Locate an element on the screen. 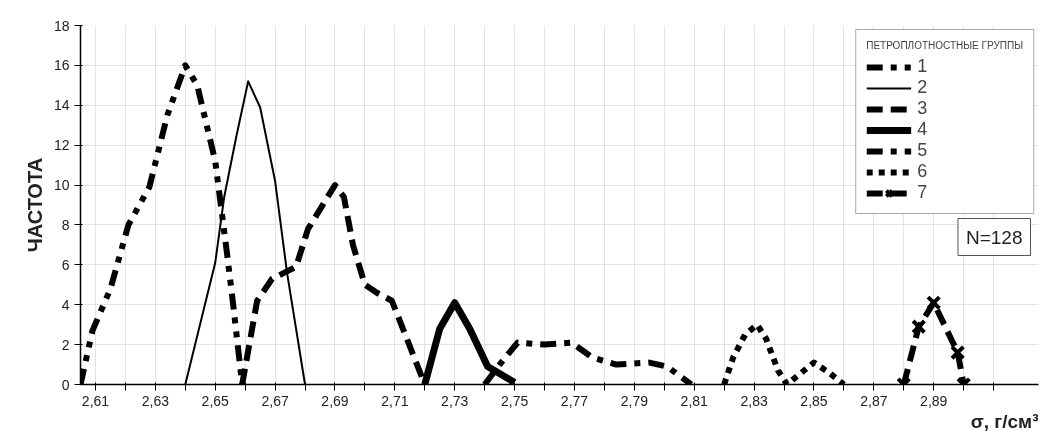 The image size is (1059, 431). x-tick-label: 2,69 is located at coordinates (335, 400).